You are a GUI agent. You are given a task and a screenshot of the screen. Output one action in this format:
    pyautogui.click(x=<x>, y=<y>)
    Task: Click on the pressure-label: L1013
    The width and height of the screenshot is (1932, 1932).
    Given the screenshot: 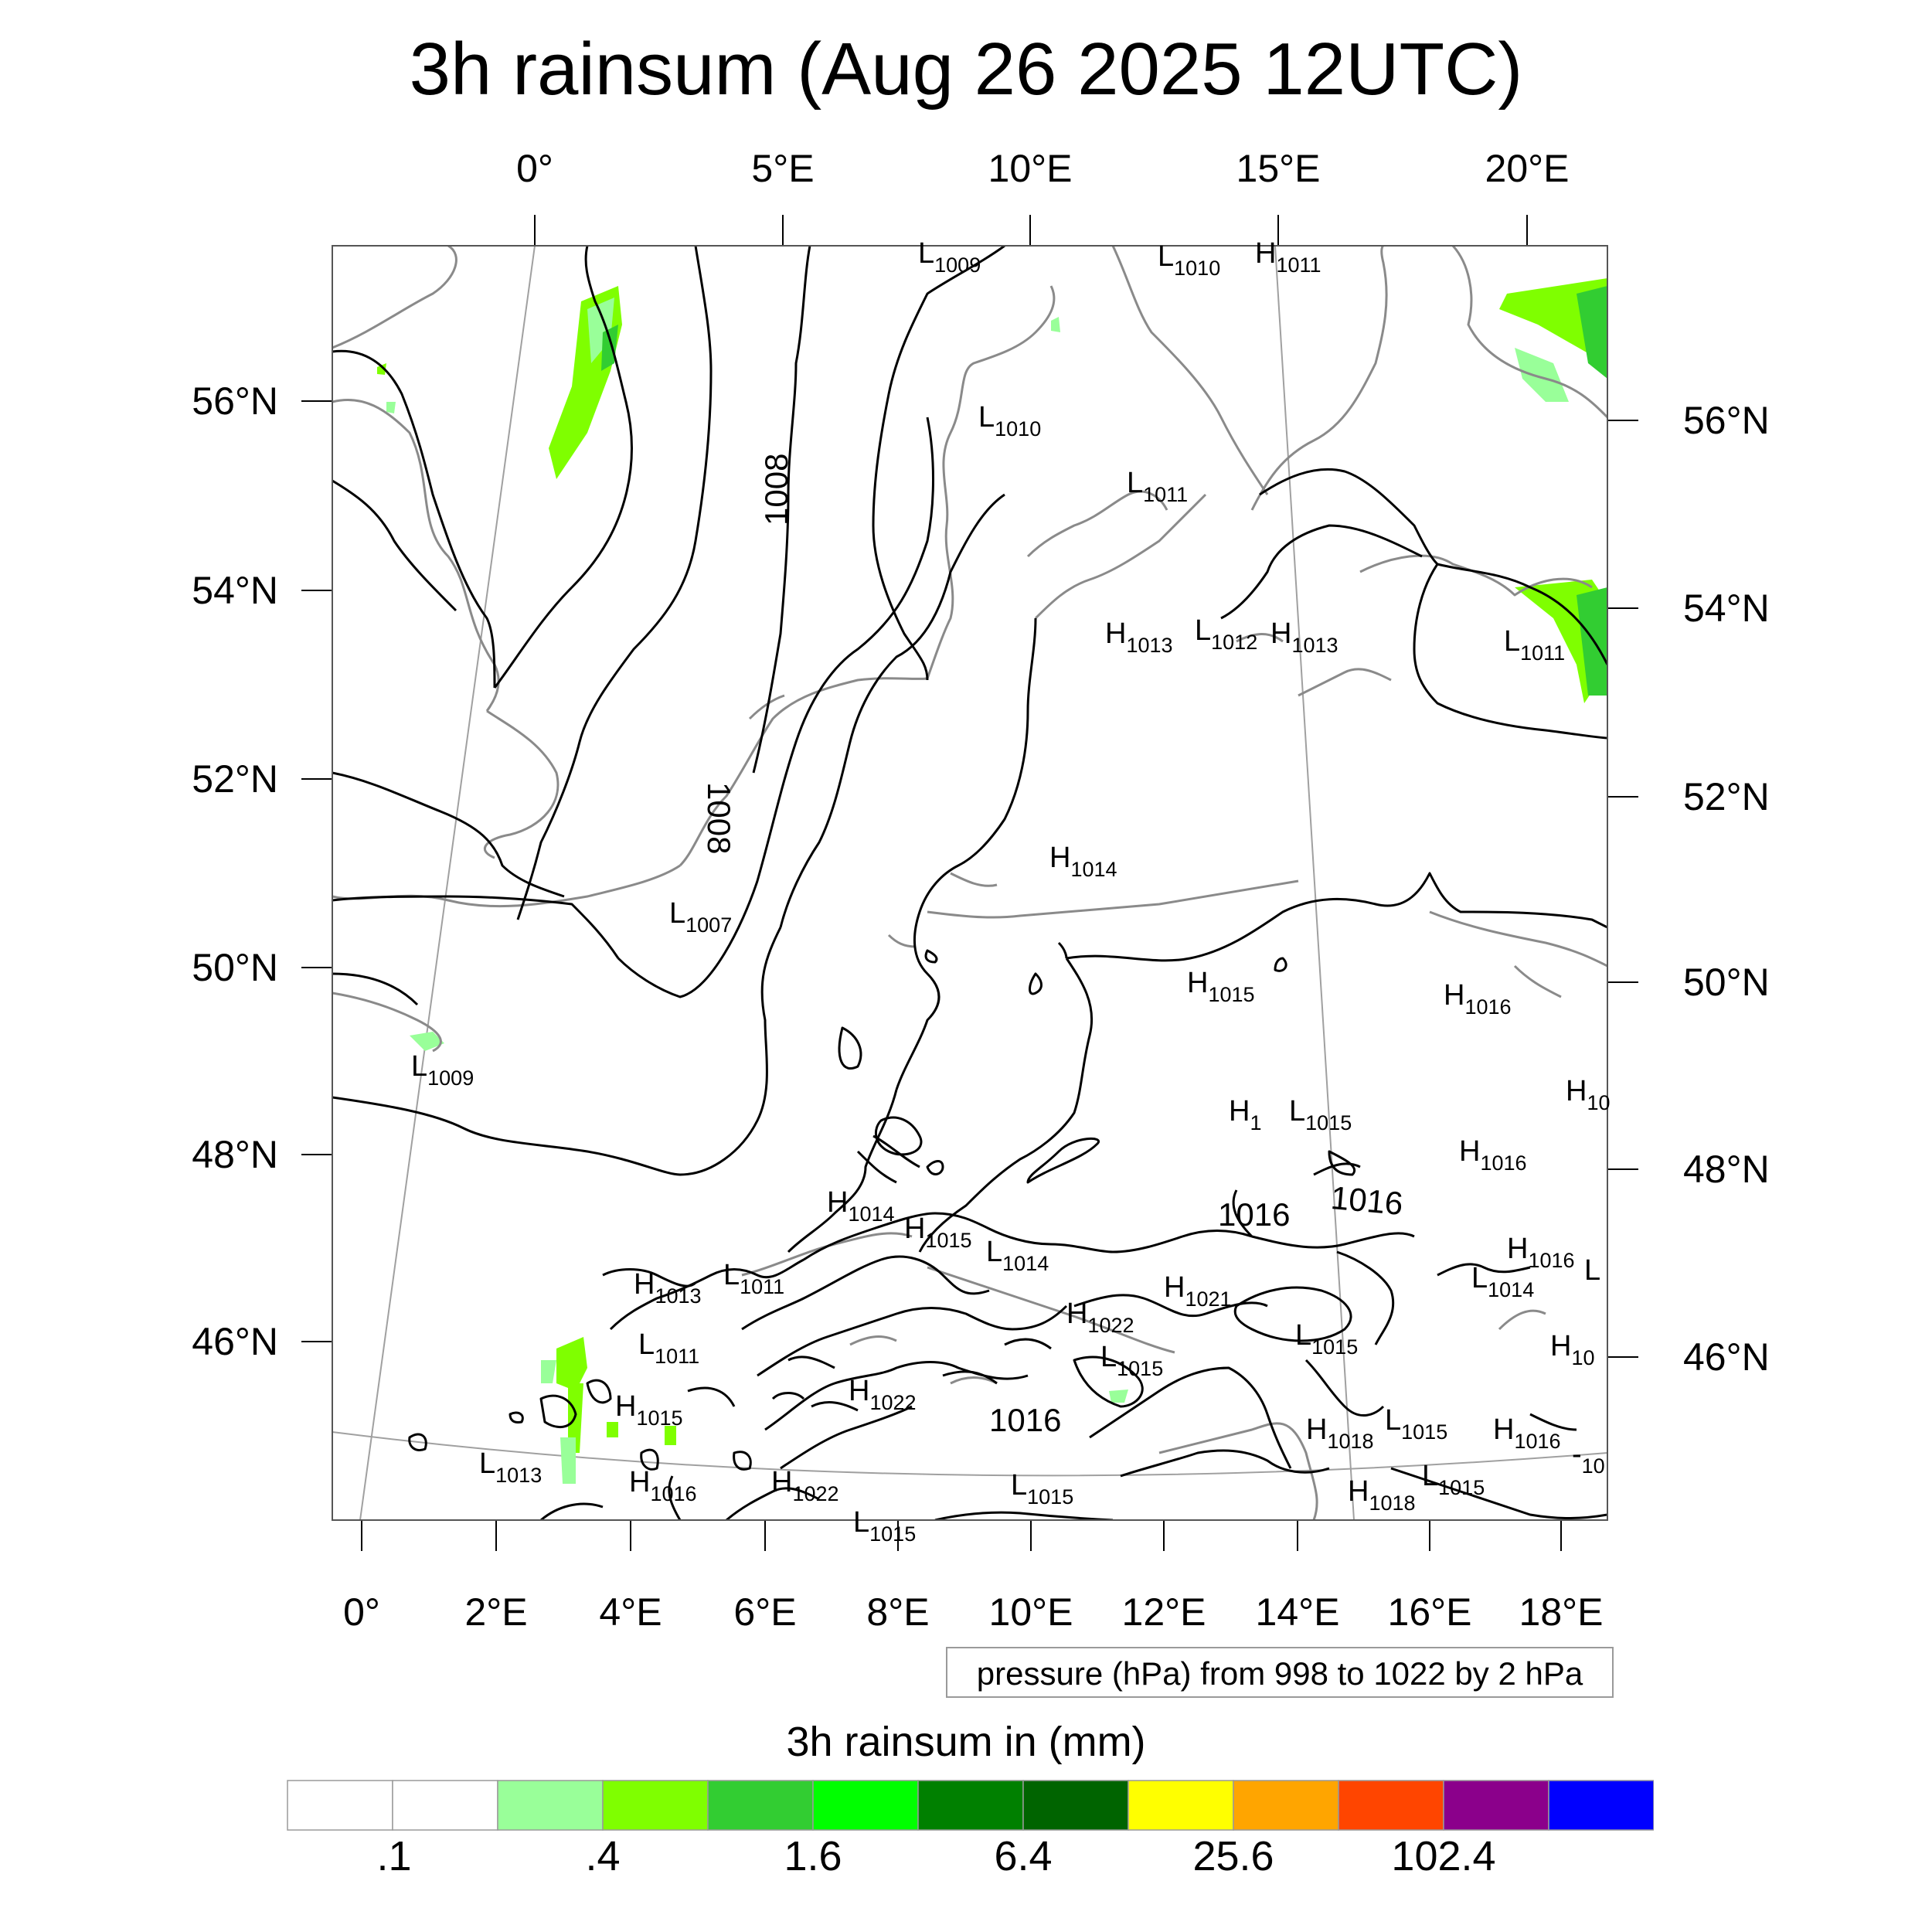 What is the action you would take?
    pyautogui.click(x=511, y=1467)
    